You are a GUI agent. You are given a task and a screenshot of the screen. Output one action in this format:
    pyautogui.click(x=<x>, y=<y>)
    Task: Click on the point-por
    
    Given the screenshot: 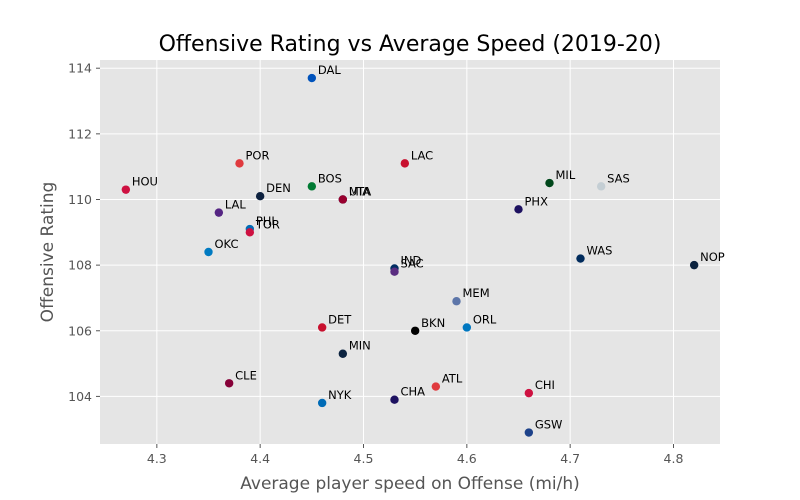 What is the action you would take?
    pyautogui.click(x=239, y=163)
    